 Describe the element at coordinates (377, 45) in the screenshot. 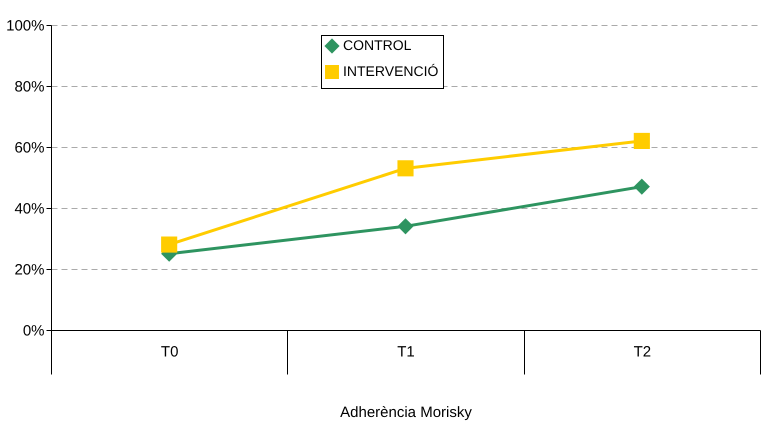

I see `legend-label: CONTROL` at that location.